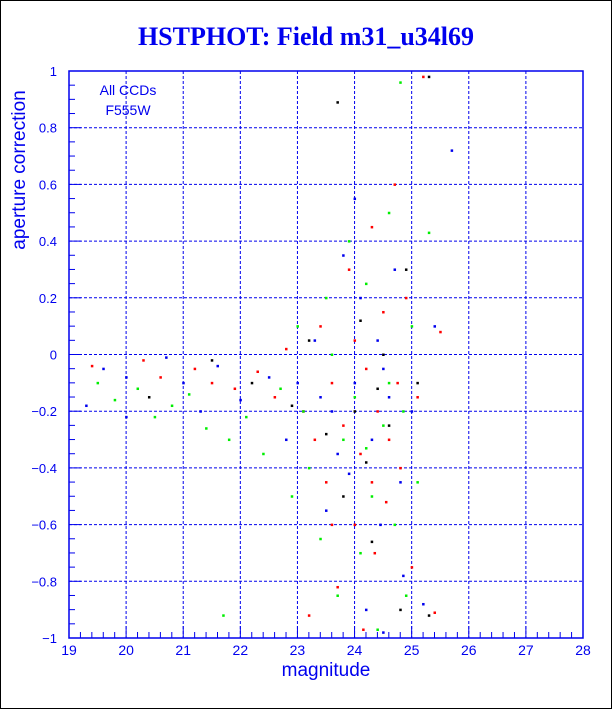 This screenshot has width=612, height=709. Describe the element at coordinates (48, 241) in the screenshot. I see `y-tick-label: 0.4` at that location.